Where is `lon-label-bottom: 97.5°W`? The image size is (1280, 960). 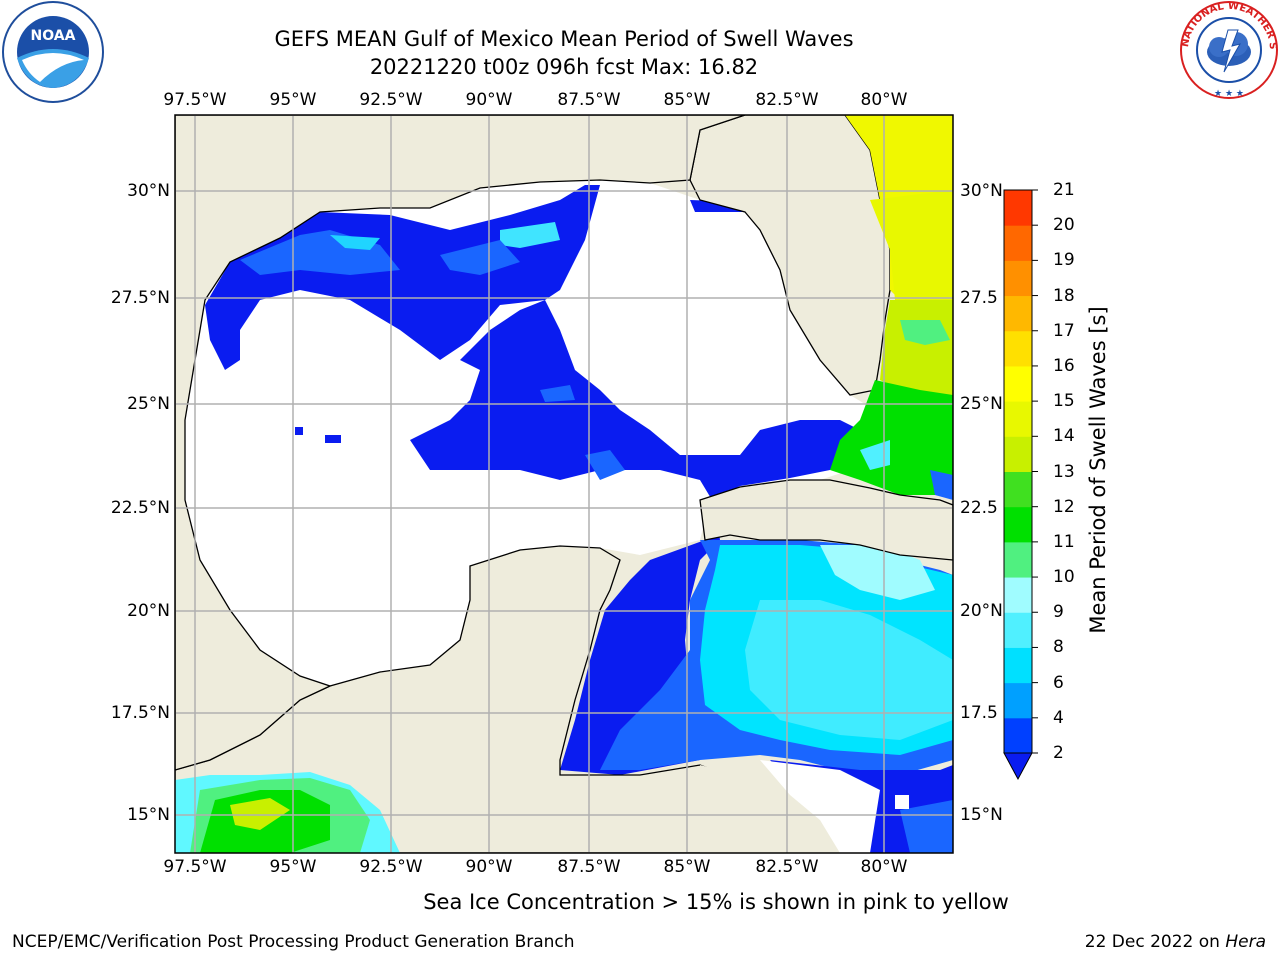
lon-label-bottom: 97.5°W is located at coordinates (195, 867).